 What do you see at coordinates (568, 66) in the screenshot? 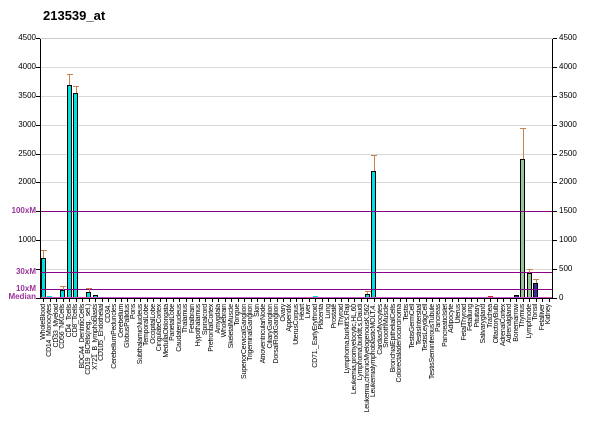
I see `y-tick-label-right: 4000` at bounding box center [568, 66].